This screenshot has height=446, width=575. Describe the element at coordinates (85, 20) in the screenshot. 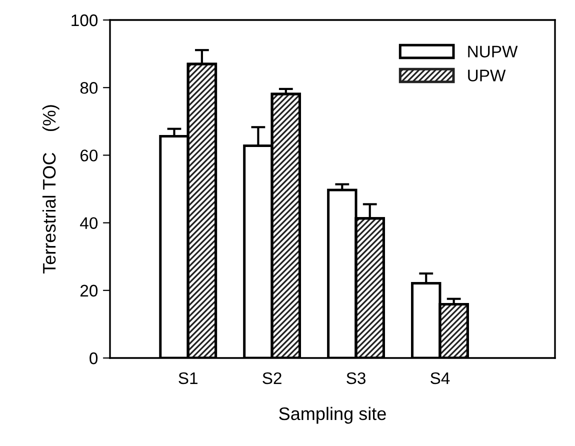

I see `y-tick-label: 100` at that location.